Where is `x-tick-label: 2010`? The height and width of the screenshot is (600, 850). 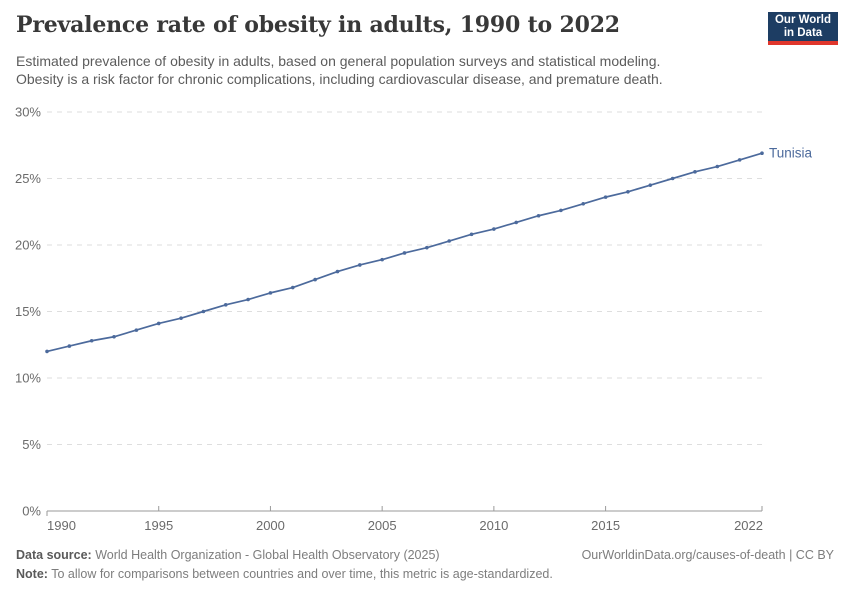 x-tick-label: 2010 is located at coordinates (493, 525).